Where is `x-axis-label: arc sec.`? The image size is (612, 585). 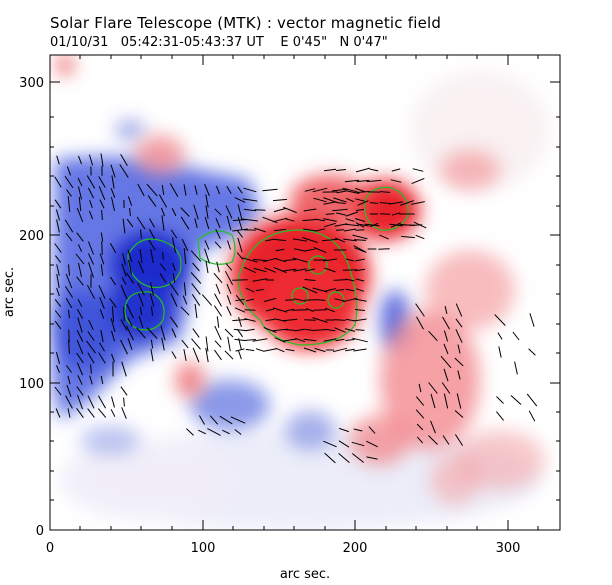
x-axis-label: arc sec. is located at coordinates (305, 574).